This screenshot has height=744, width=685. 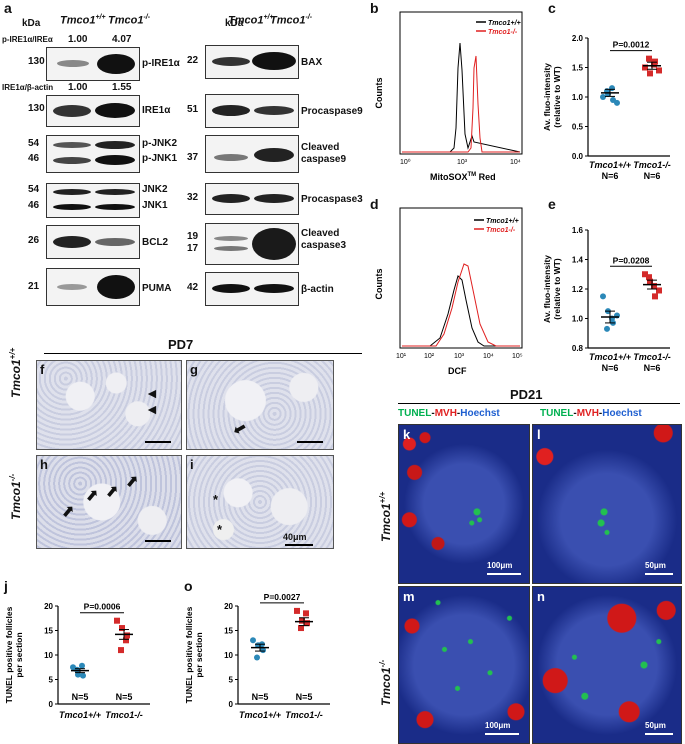 I want to click on genotype-wt-right: Tmco1+/+, so click(x=251, y=20).